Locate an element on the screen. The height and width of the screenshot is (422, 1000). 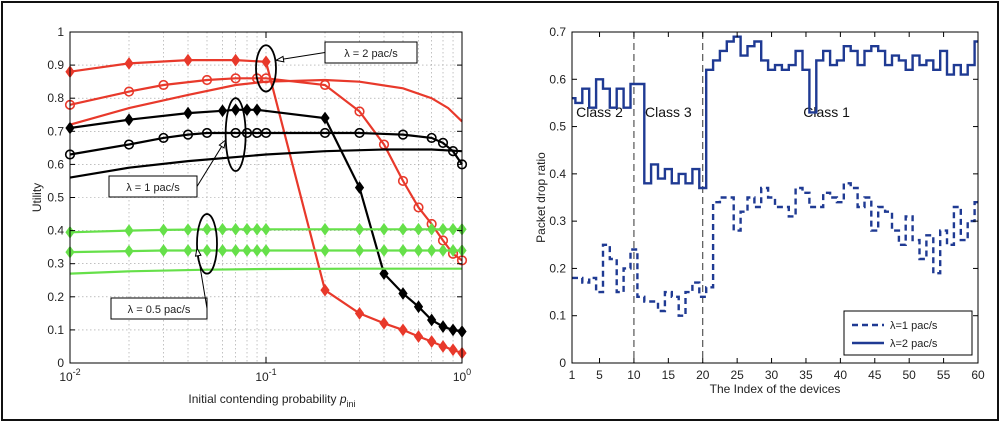
series-lambda_0.5-8 is located at coordinates (265, 271).